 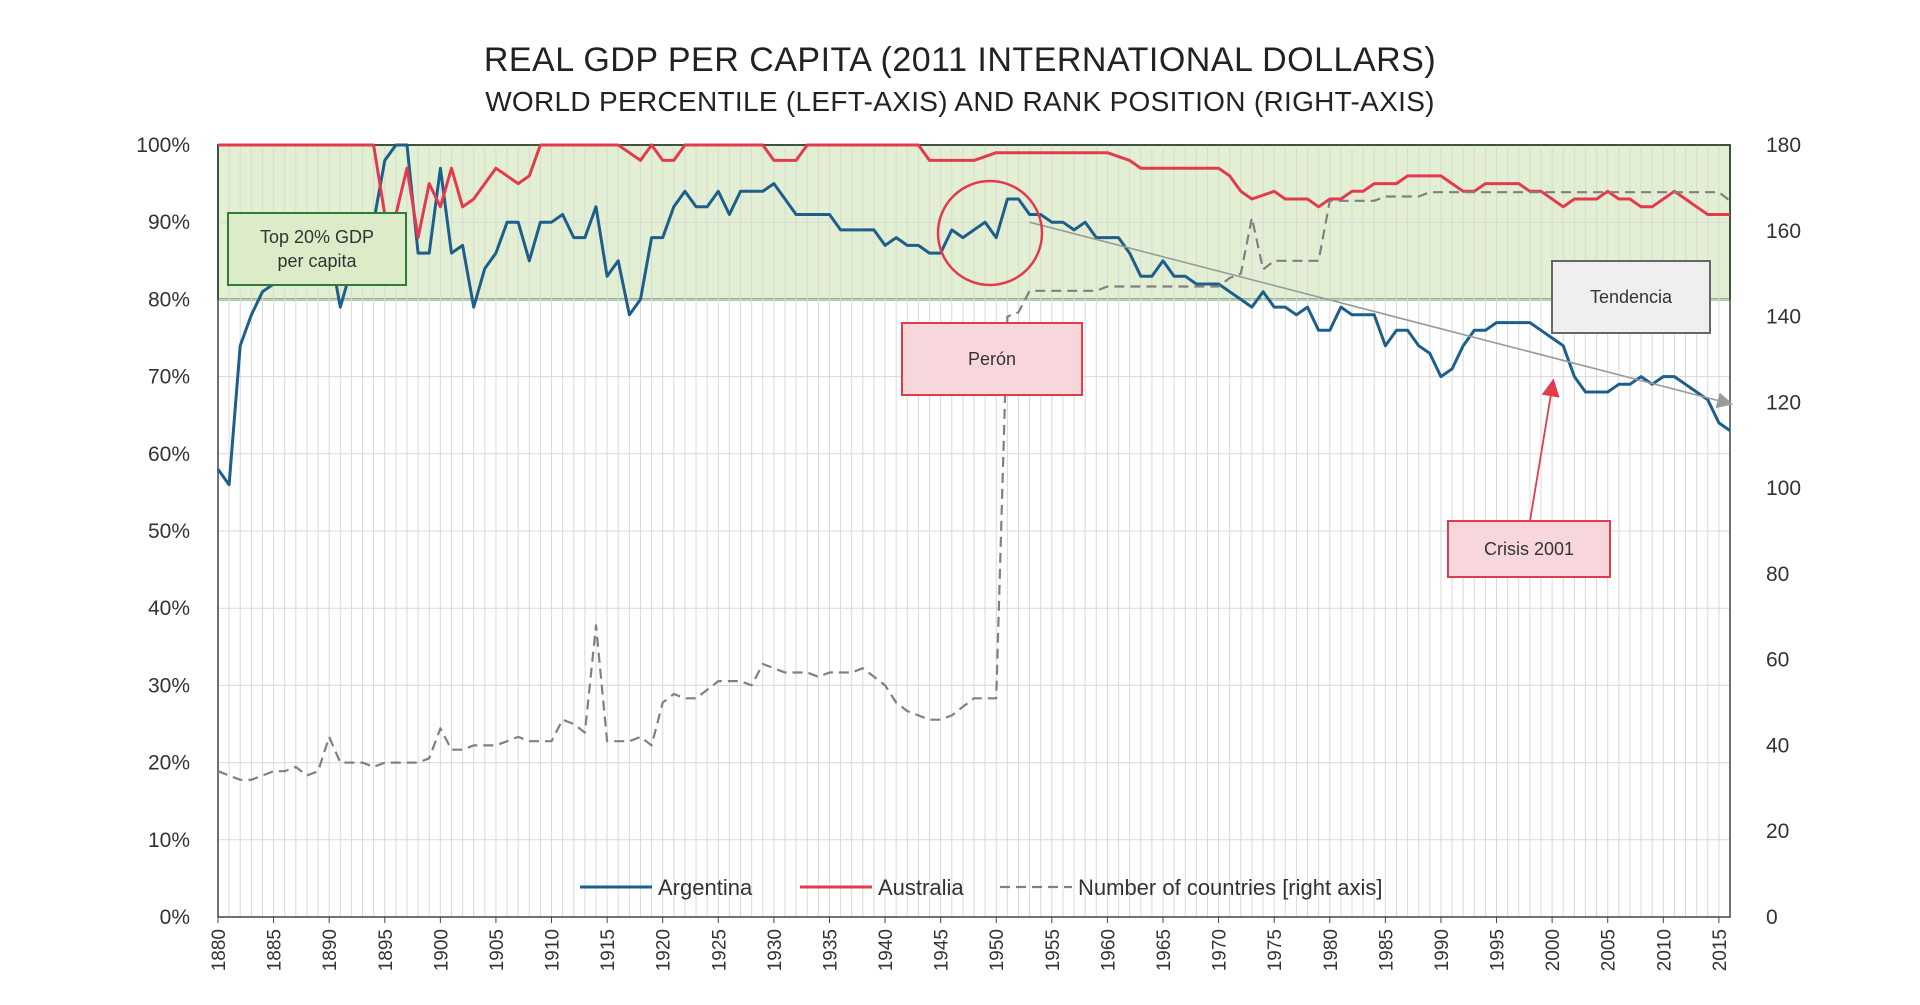 What do you see at coordinates (1230, 887) in the screenshot?
I see `legend-label: Number of countries [right axis]` at bounding box center [1230, 887].